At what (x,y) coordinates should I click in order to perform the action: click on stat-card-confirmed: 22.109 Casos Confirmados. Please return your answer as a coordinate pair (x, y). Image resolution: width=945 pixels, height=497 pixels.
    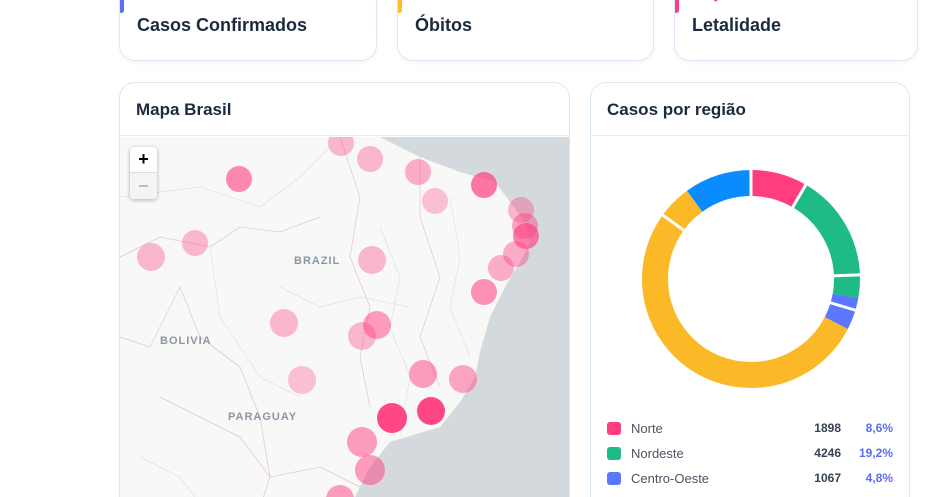
    Looking at the image, I should click on (248, 30).